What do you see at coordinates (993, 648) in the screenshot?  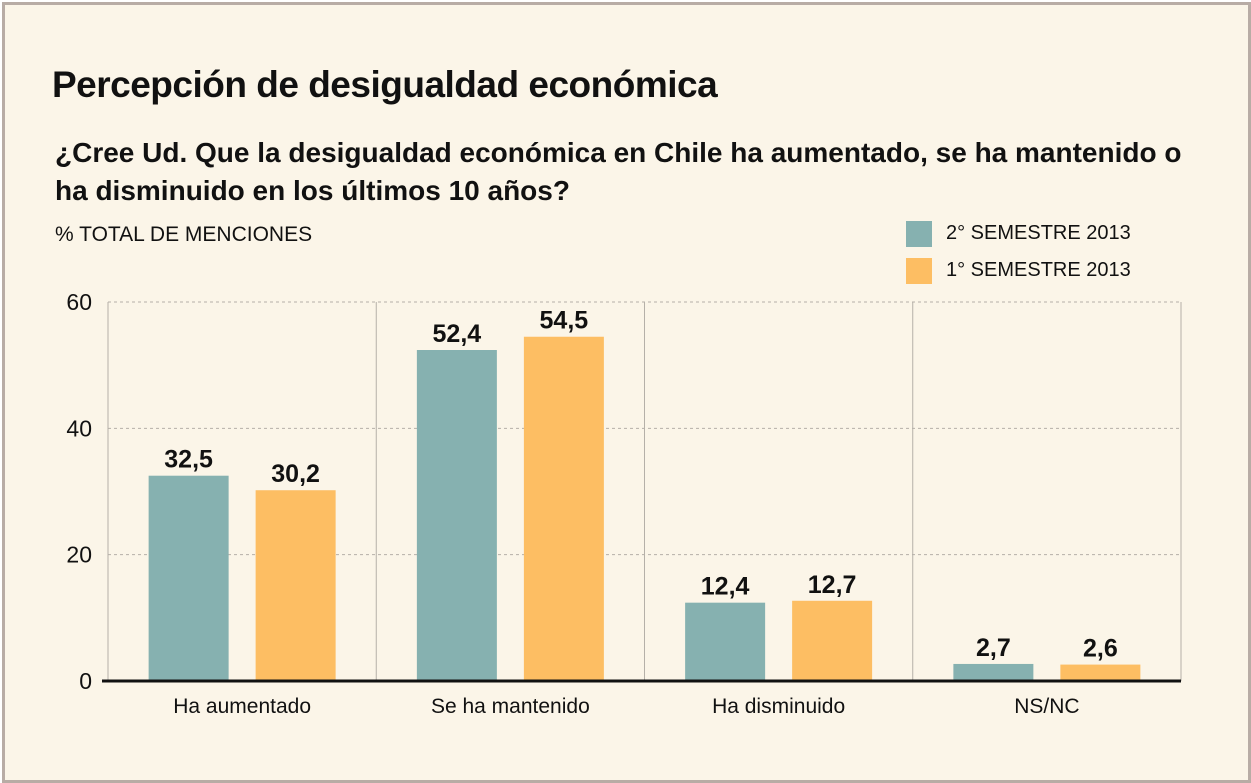 I see `value-label-3-series-1: 2,7` at bounding box center [993, 648].